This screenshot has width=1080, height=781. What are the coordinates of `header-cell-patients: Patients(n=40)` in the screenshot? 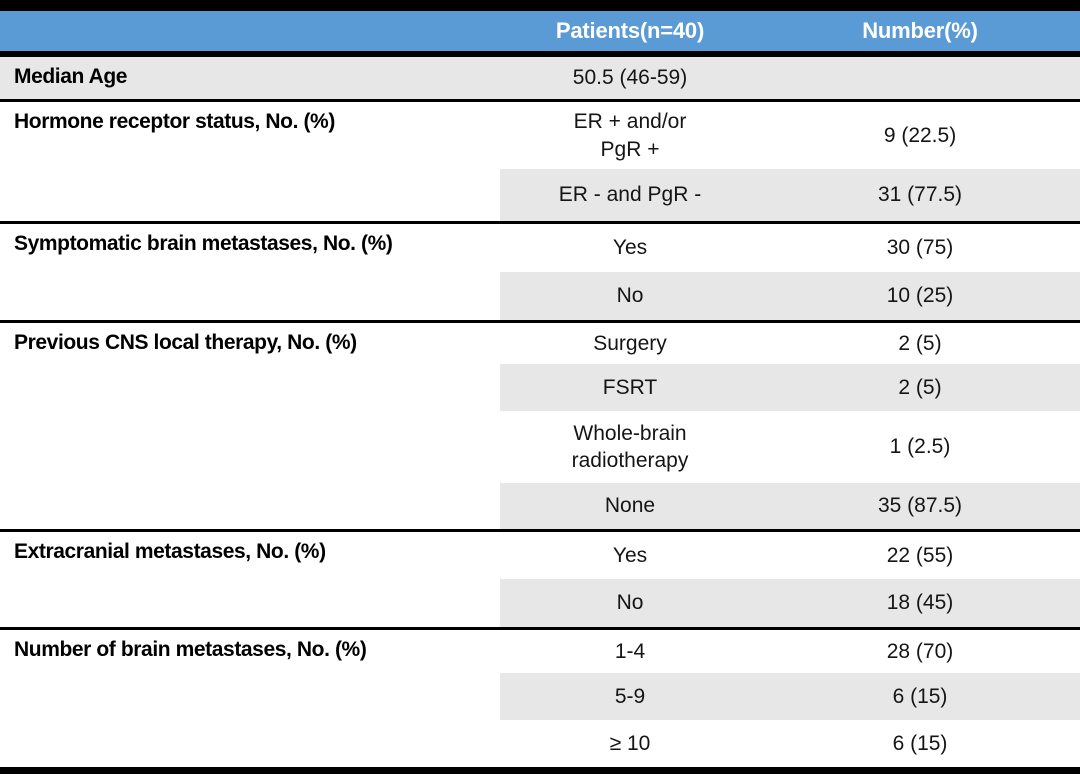 It's located at (630, 30).